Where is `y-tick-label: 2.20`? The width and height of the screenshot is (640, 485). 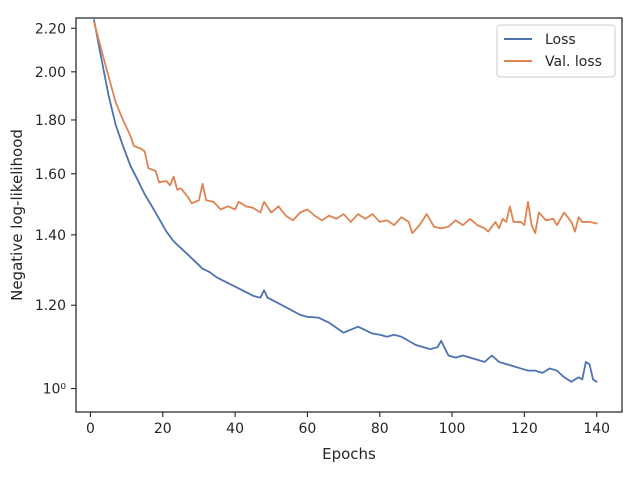
y-tick-label: 2.20 is located at coordinates (50, 29).